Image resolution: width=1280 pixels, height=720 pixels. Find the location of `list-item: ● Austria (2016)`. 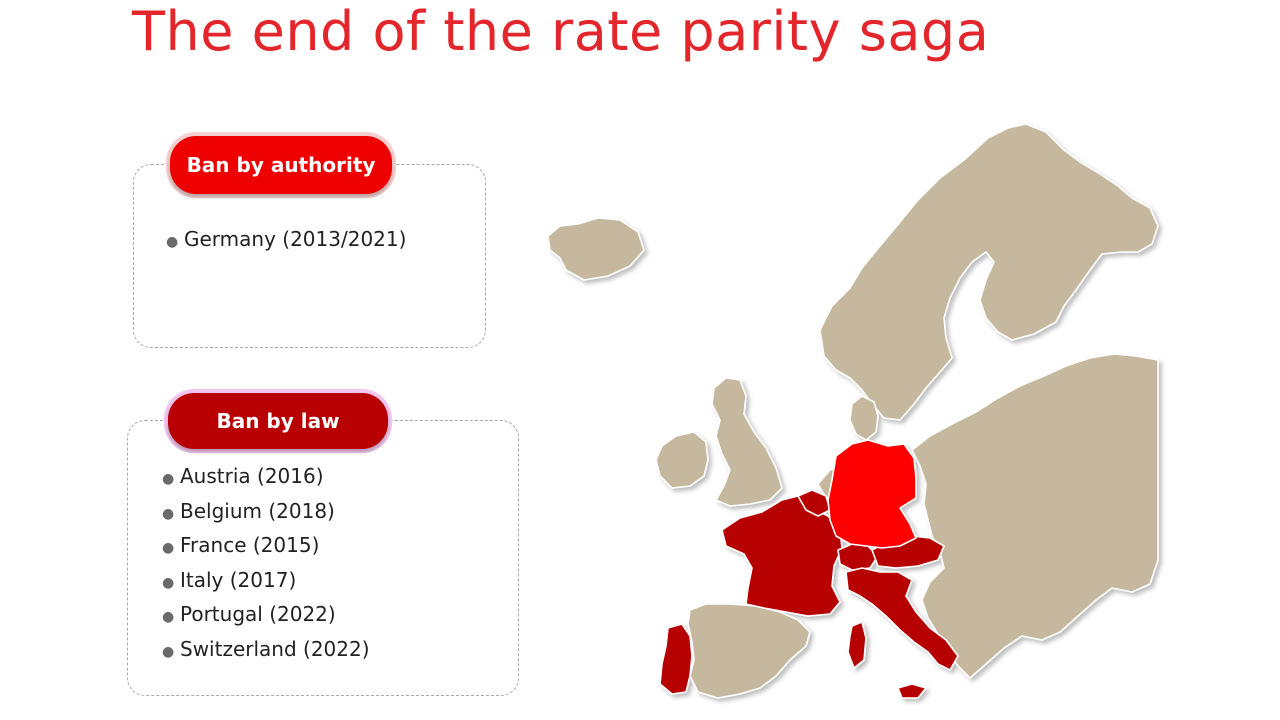

list-item: ● Austria (2016) is located at coordinates (266, 476).